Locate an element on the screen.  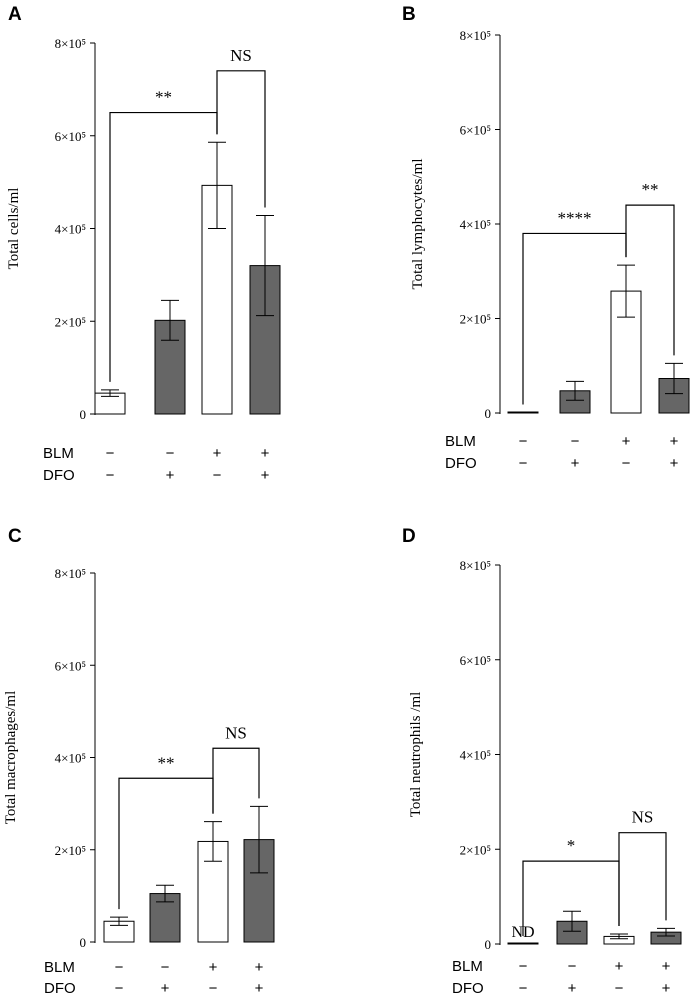
significance-label-a-0: ** is located at coordinates (163, 97).